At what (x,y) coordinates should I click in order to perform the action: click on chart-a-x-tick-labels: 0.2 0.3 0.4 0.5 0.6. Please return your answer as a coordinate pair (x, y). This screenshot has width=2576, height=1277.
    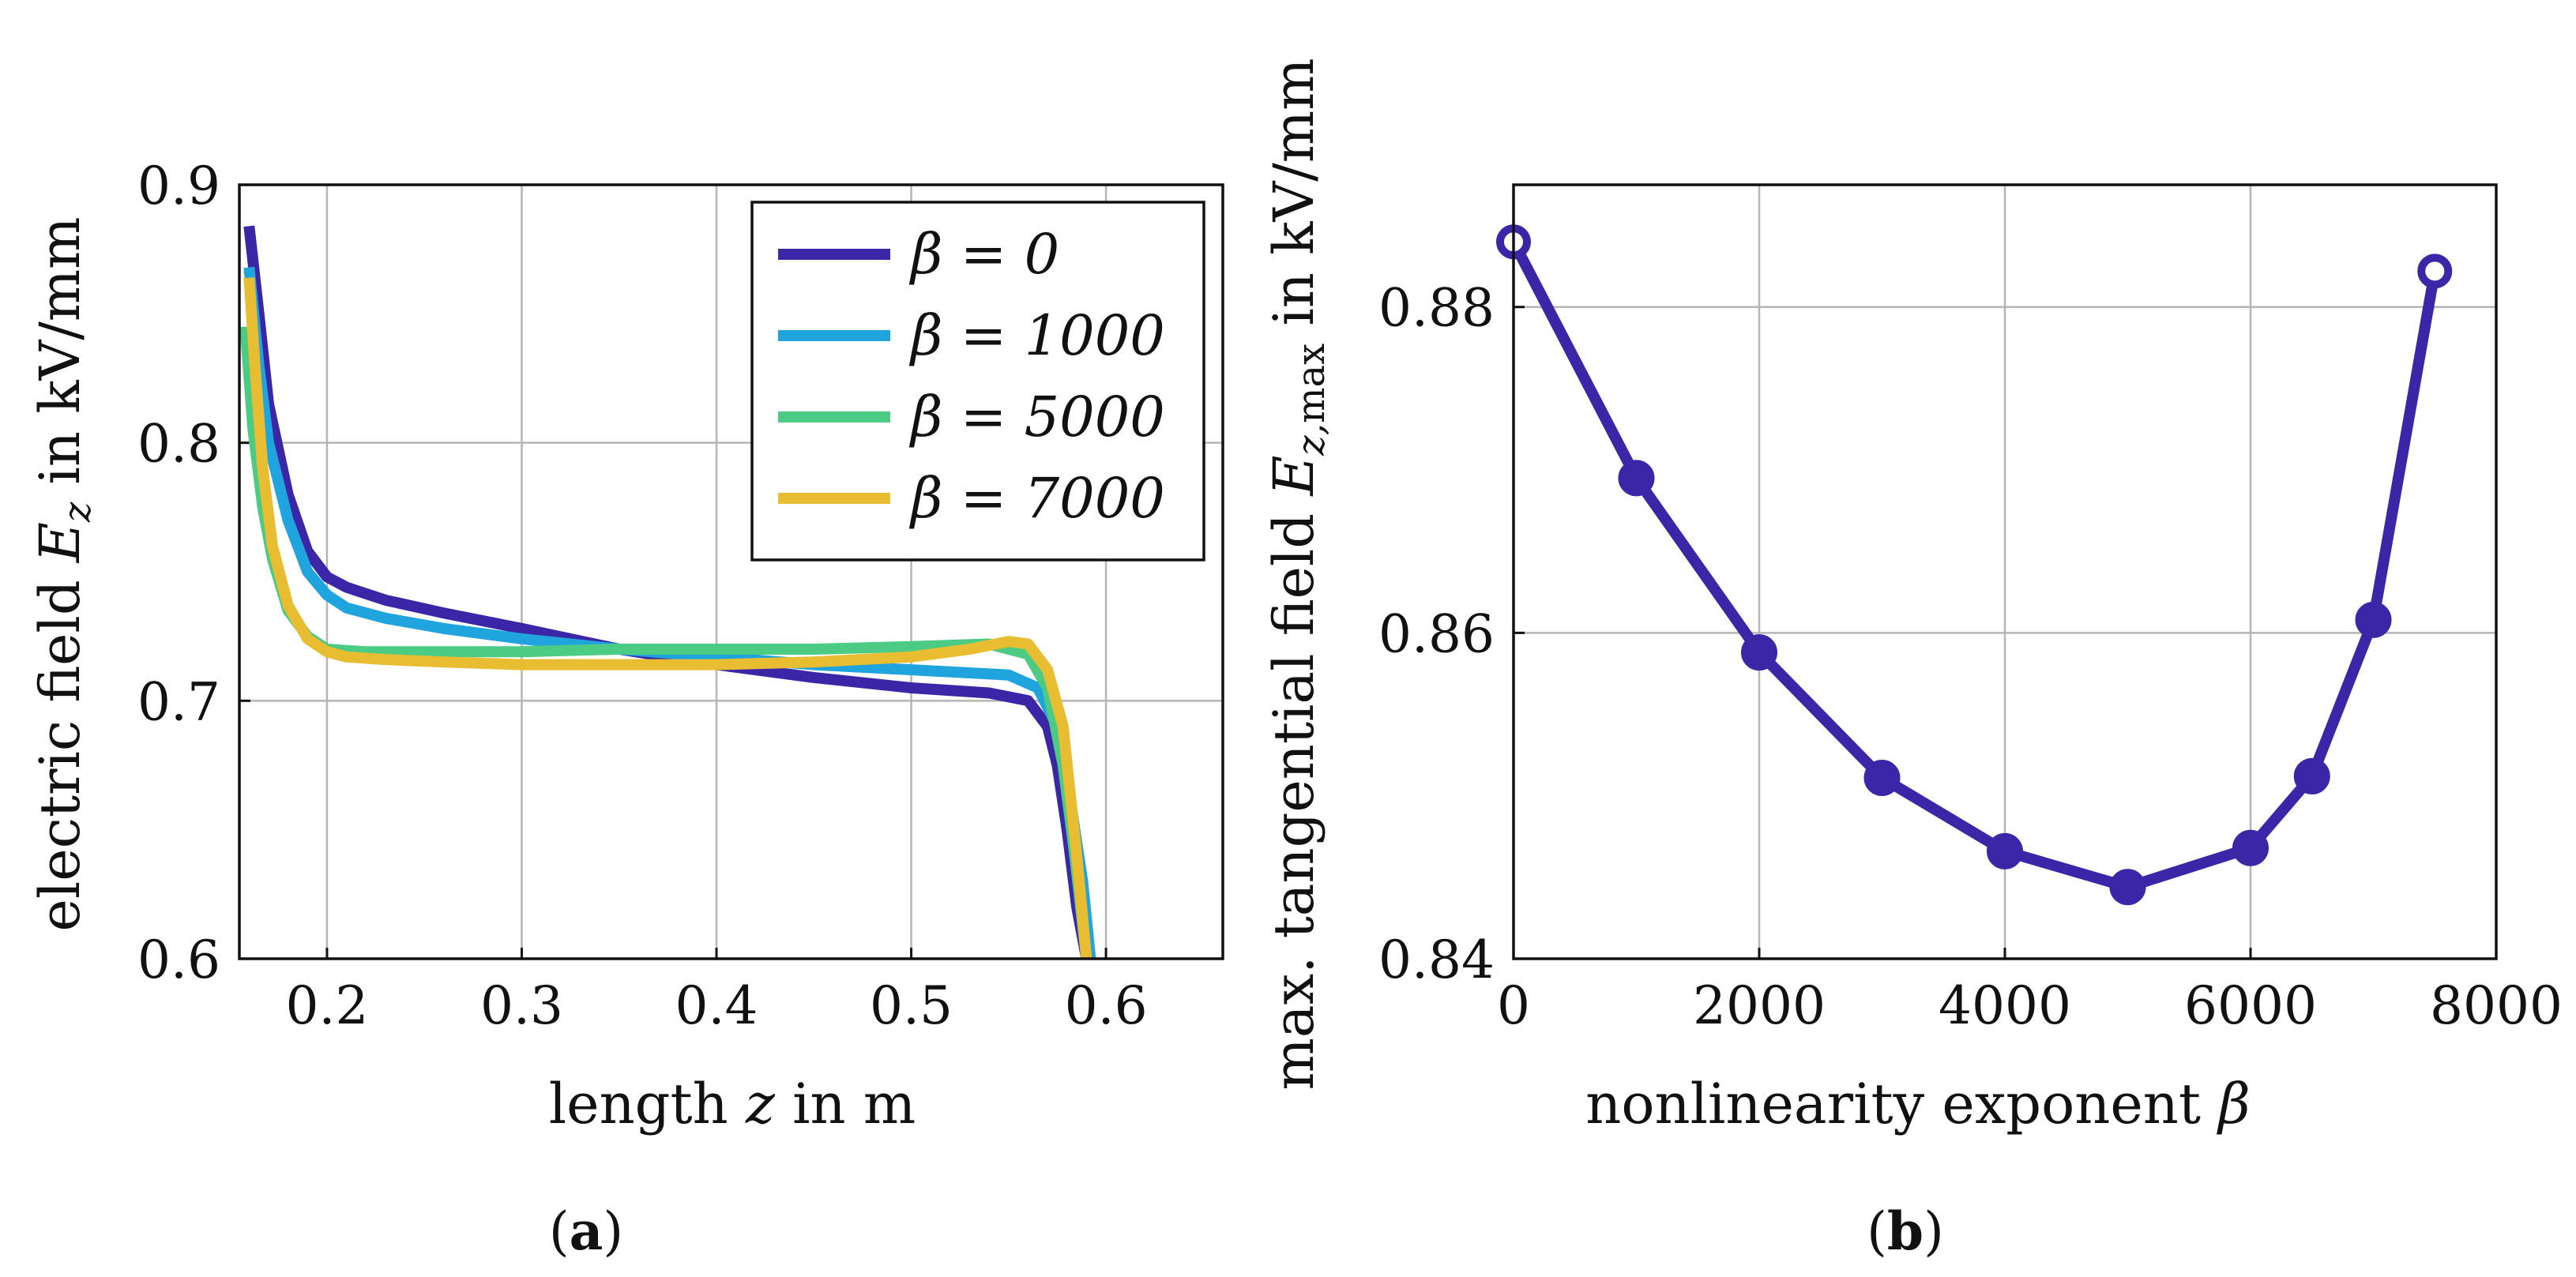
    Looking at the image, I should click on (716, 1005).